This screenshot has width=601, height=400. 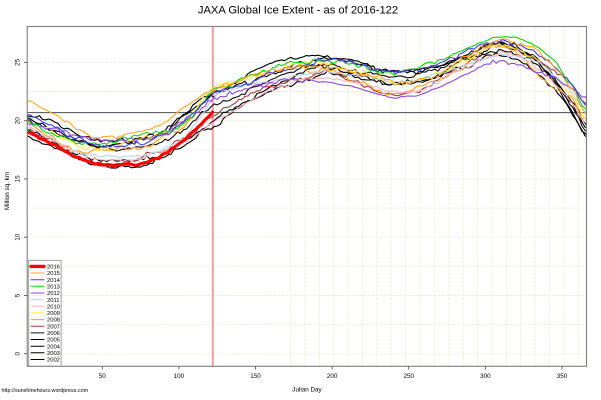 What do you see at coordinates (18, 353) in the screenshot?
I see `svg-text: 0` at bounding box center [18, 353].